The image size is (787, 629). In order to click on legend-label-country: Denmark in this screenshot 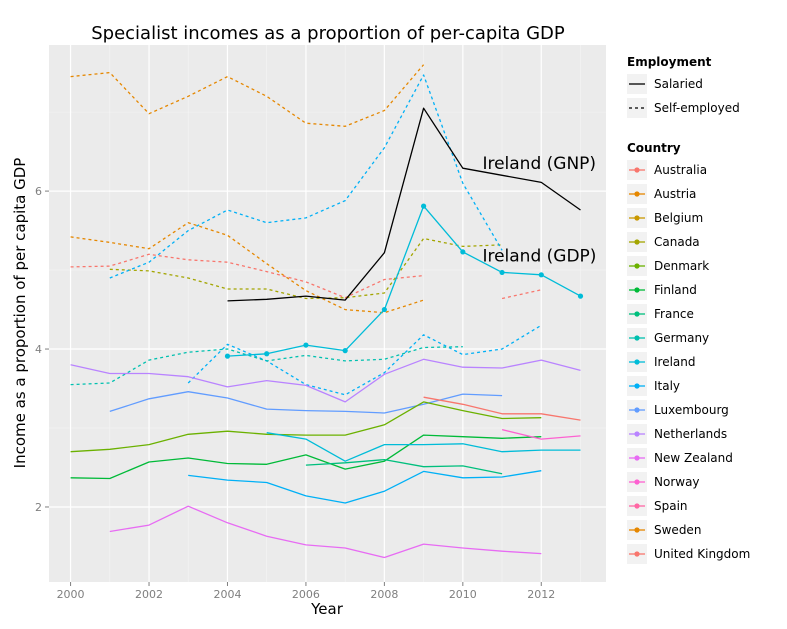, I will do `click(681, 266)`.